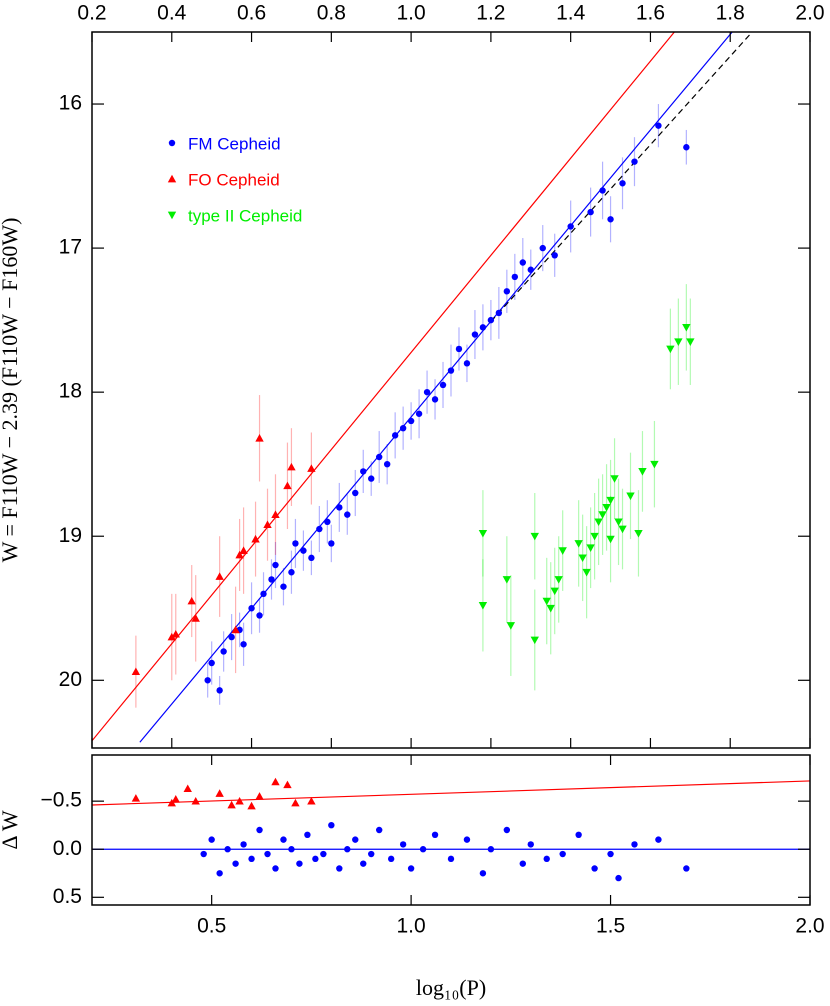 The width and height of the screenshot is (830, 1006). Describe the element at coordinates (621, 177) in the screenshot. I see `fit-line` at that location.